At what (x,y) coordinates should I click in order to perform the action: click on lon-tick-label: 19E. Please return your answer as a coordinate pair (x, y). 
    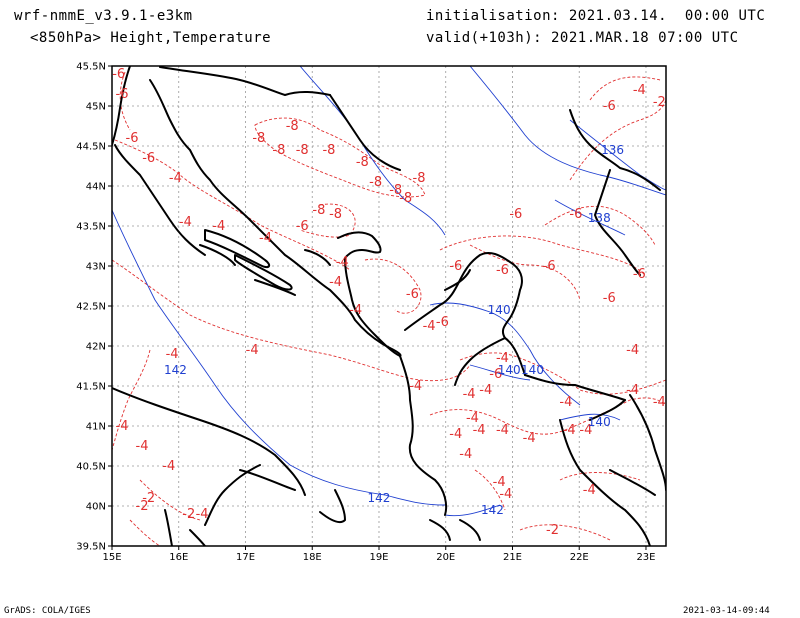
    Looking at the image, I should click on (378, 557).